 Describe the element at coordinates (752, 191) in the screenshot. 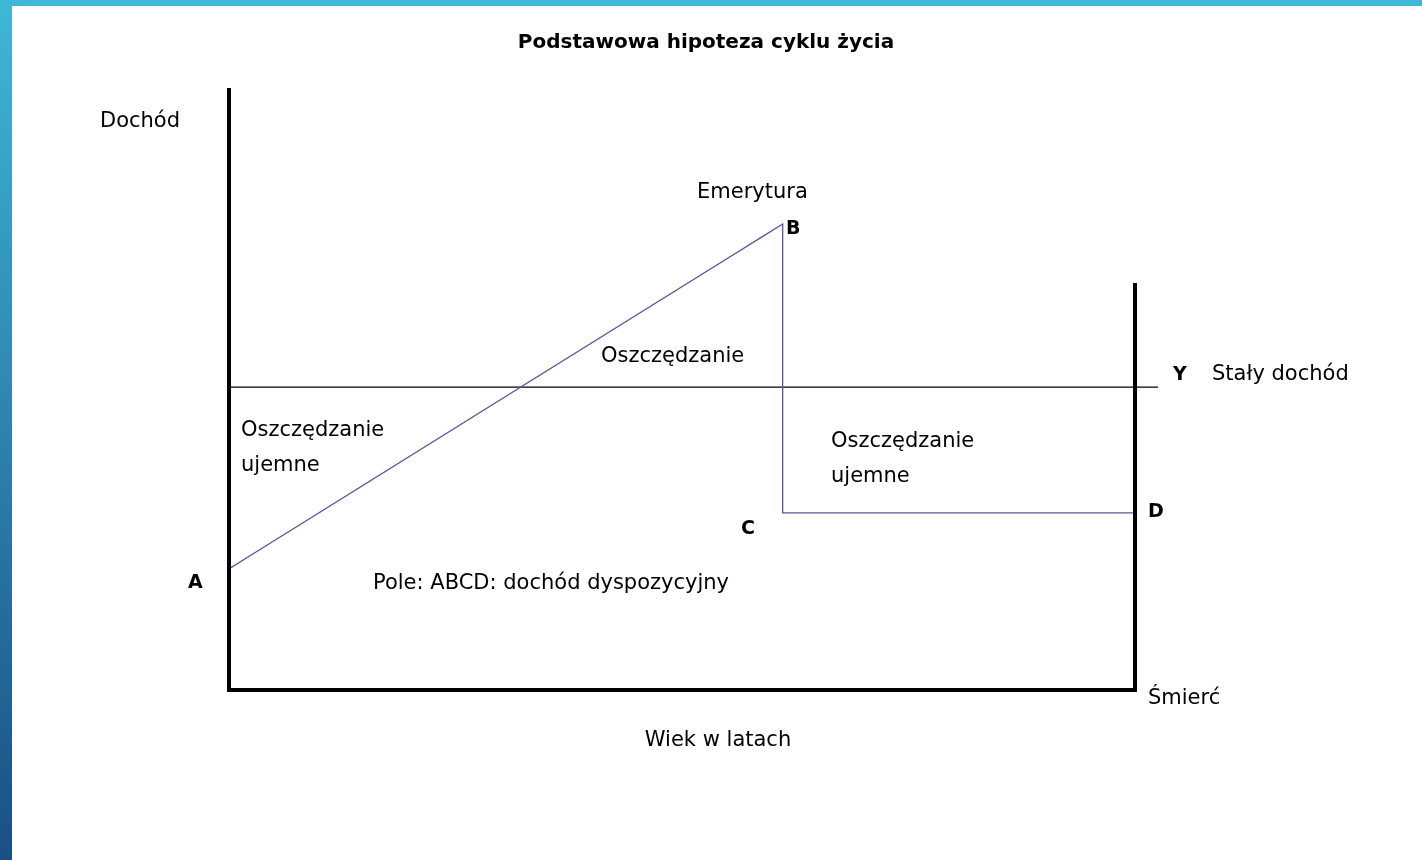

I see `text: Emerytura` at that location.